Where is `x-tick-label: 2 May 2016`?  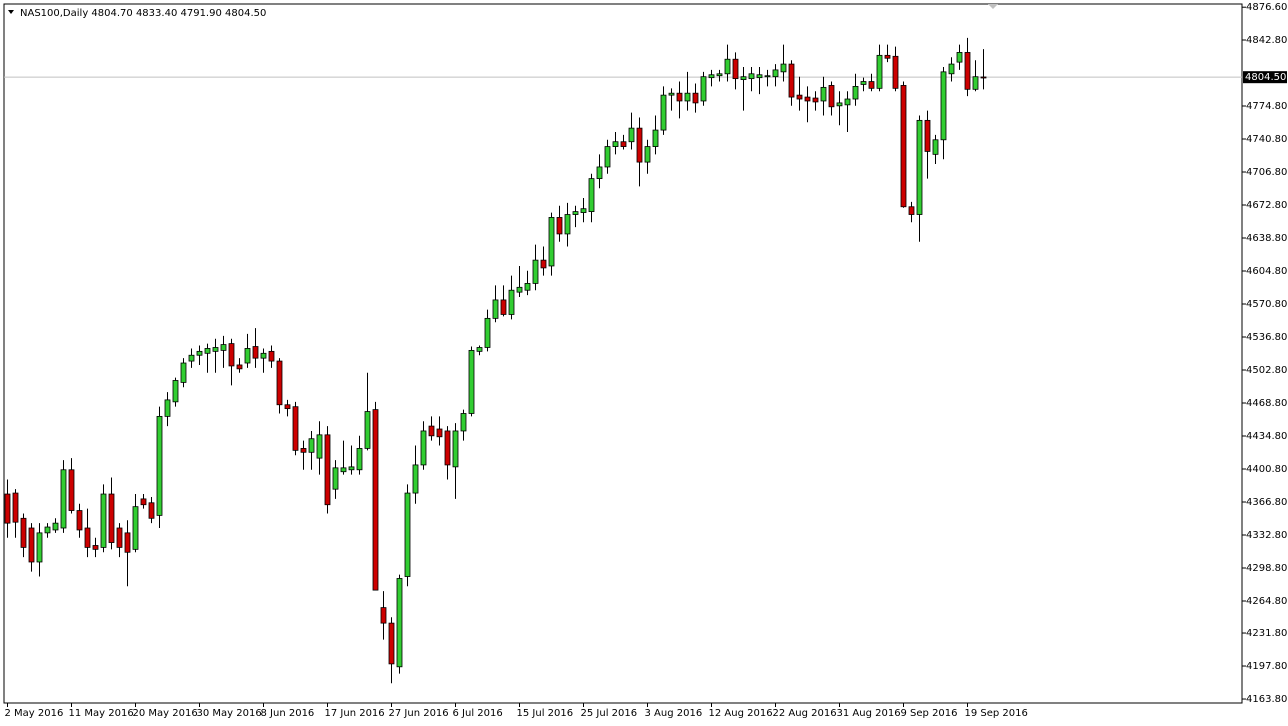
x-tick-label: 2 May 2016 is located at coordinates (34, 713).